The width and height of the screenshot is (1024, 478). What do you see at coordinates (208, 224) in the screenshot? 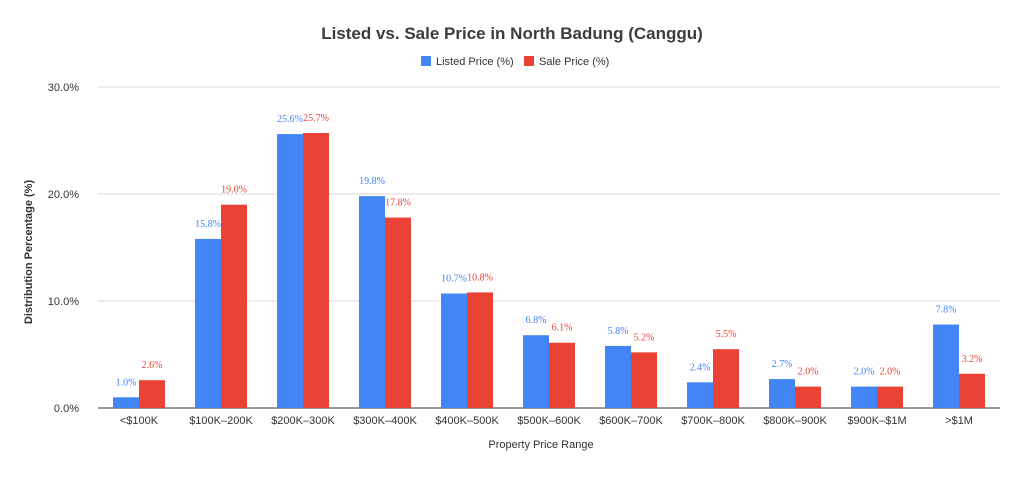
I see `data-label-listed: 15.8%` at bounding box center [208, 224].